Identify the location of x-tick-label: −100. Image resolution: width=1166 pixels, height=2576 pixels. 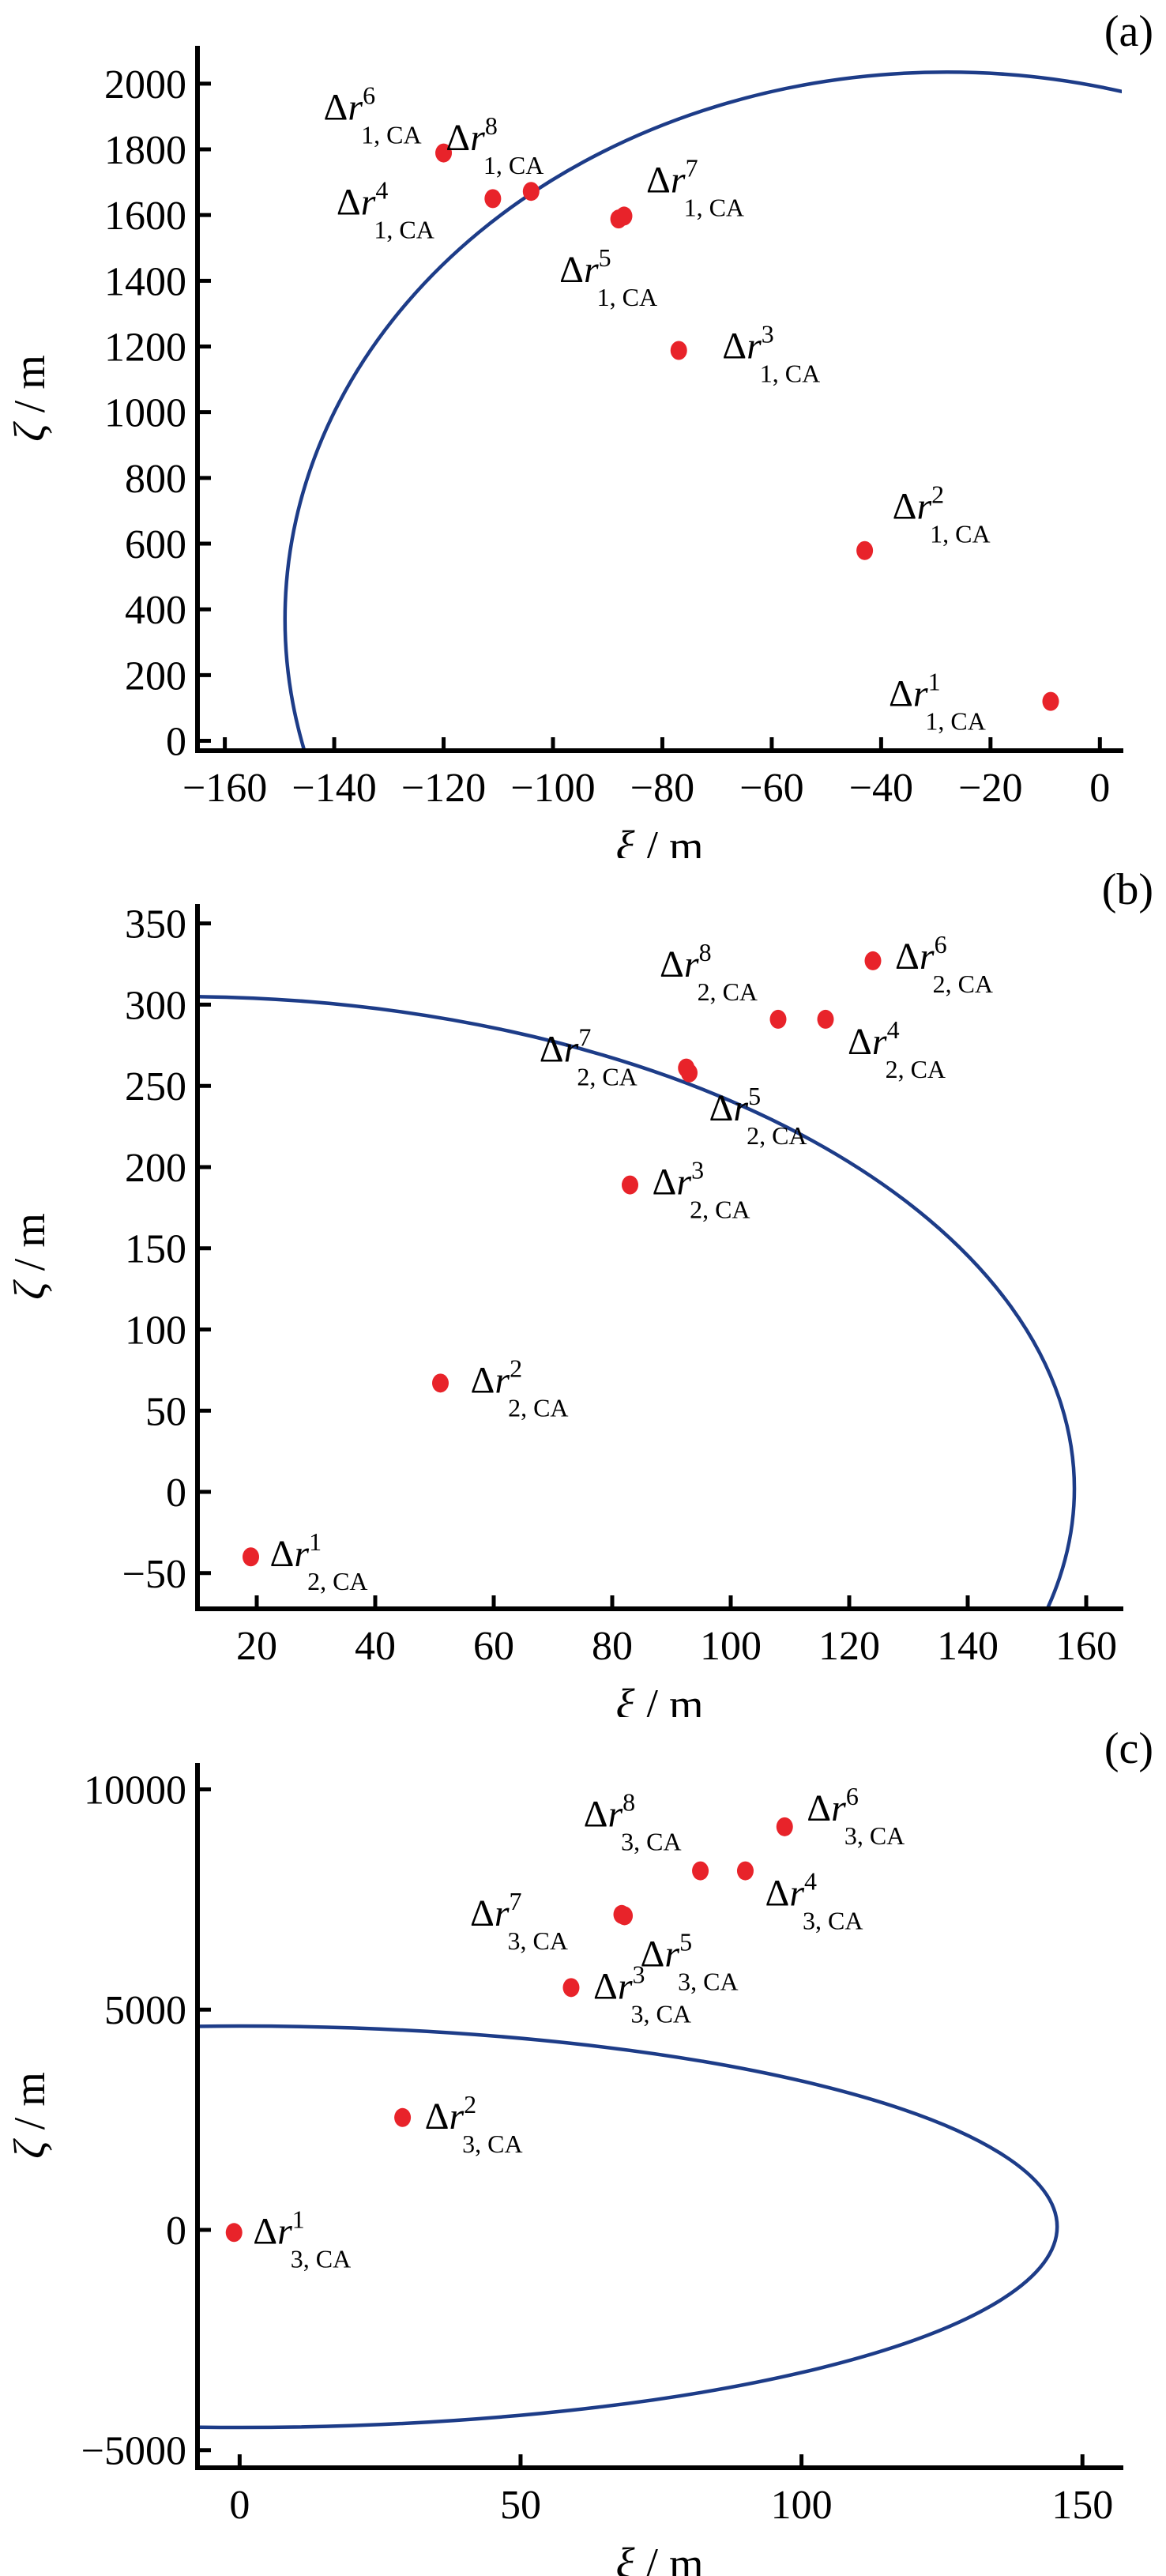
(552, 788).